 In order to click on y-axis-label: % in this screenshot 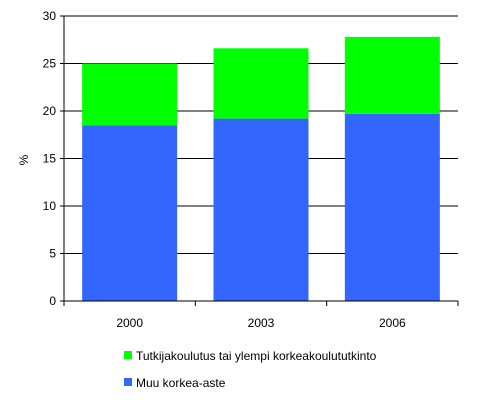, I will do `click(24, 159)`.